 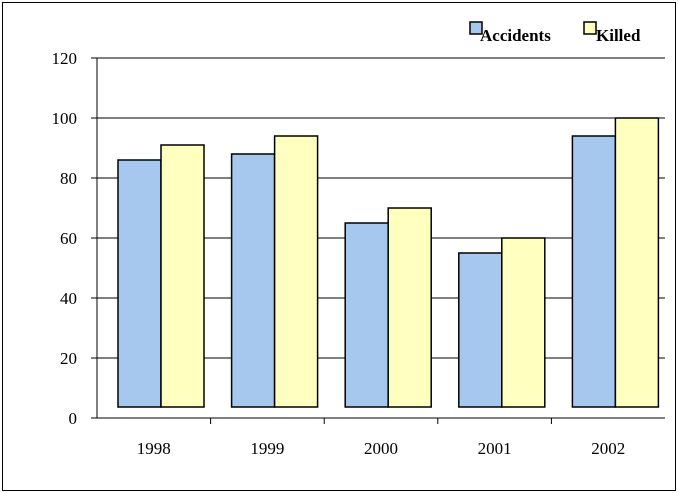 I want to click on y-tick-label: 120, so click(x=65, y=58).